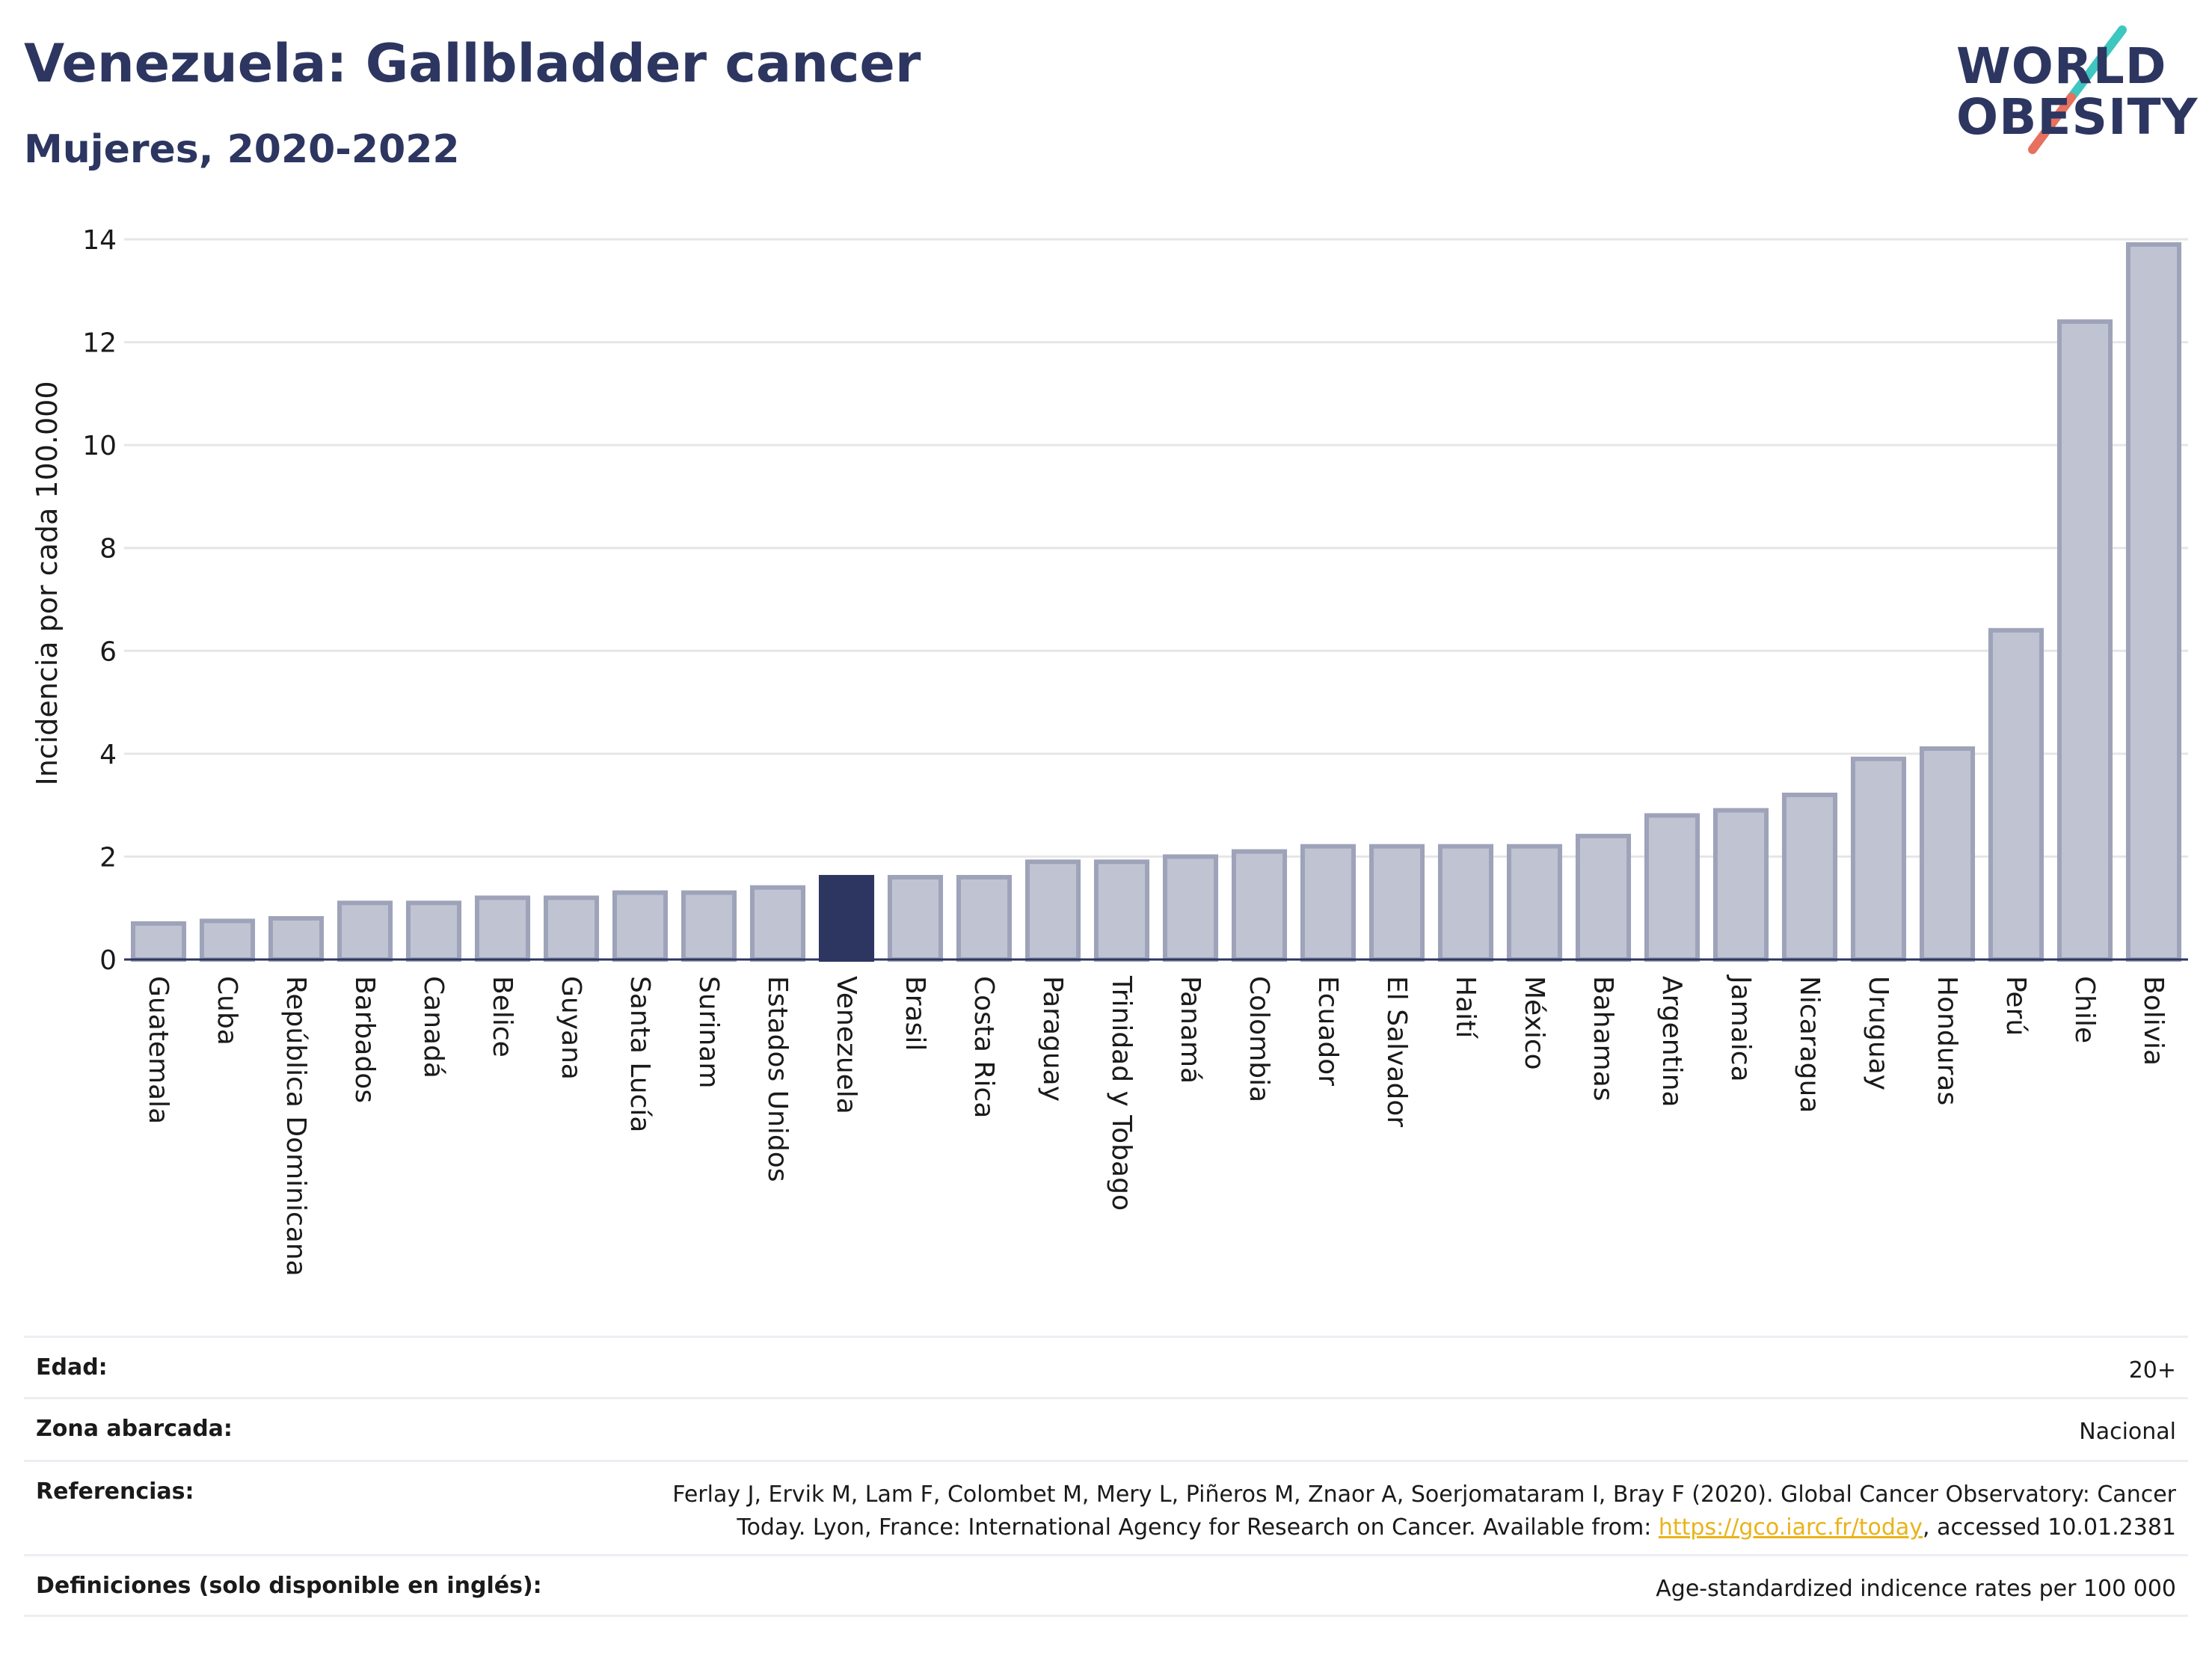 This screenshot has height=1655, width=2212. I want to click on meta-row-area: Zona abarcada: Nacional, so click(1106, 1428).